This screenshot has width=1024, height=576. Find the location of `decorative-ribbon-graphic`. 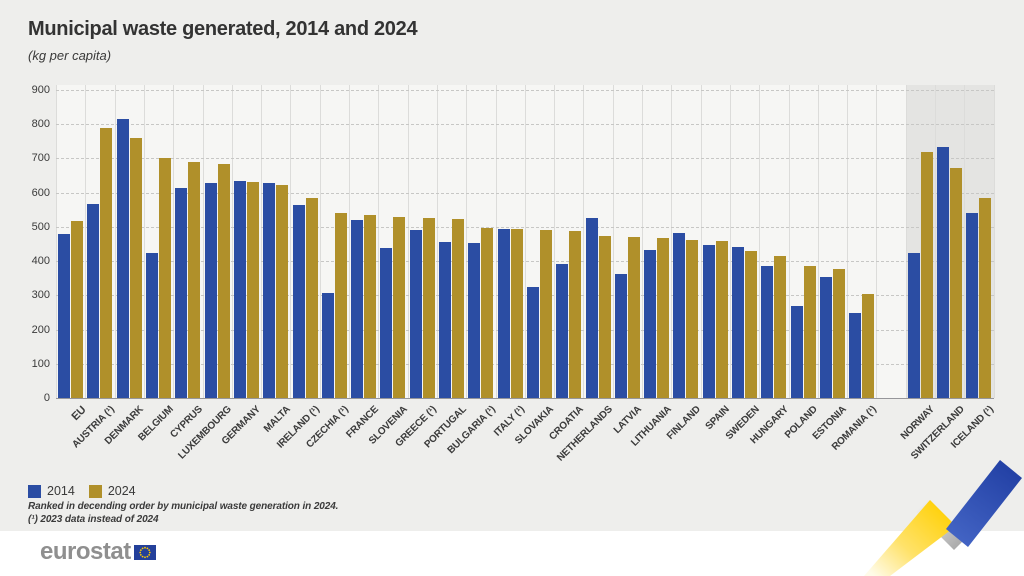

decorative-ribbon-graphic is located at coordinates (943, 518).